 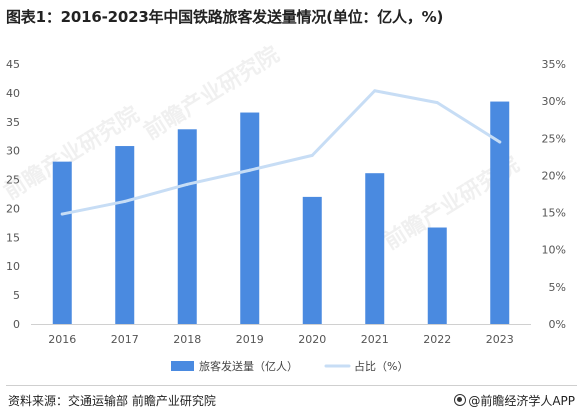 I want to click on y-left-tick-label: 20, so click(x=13, y=208).